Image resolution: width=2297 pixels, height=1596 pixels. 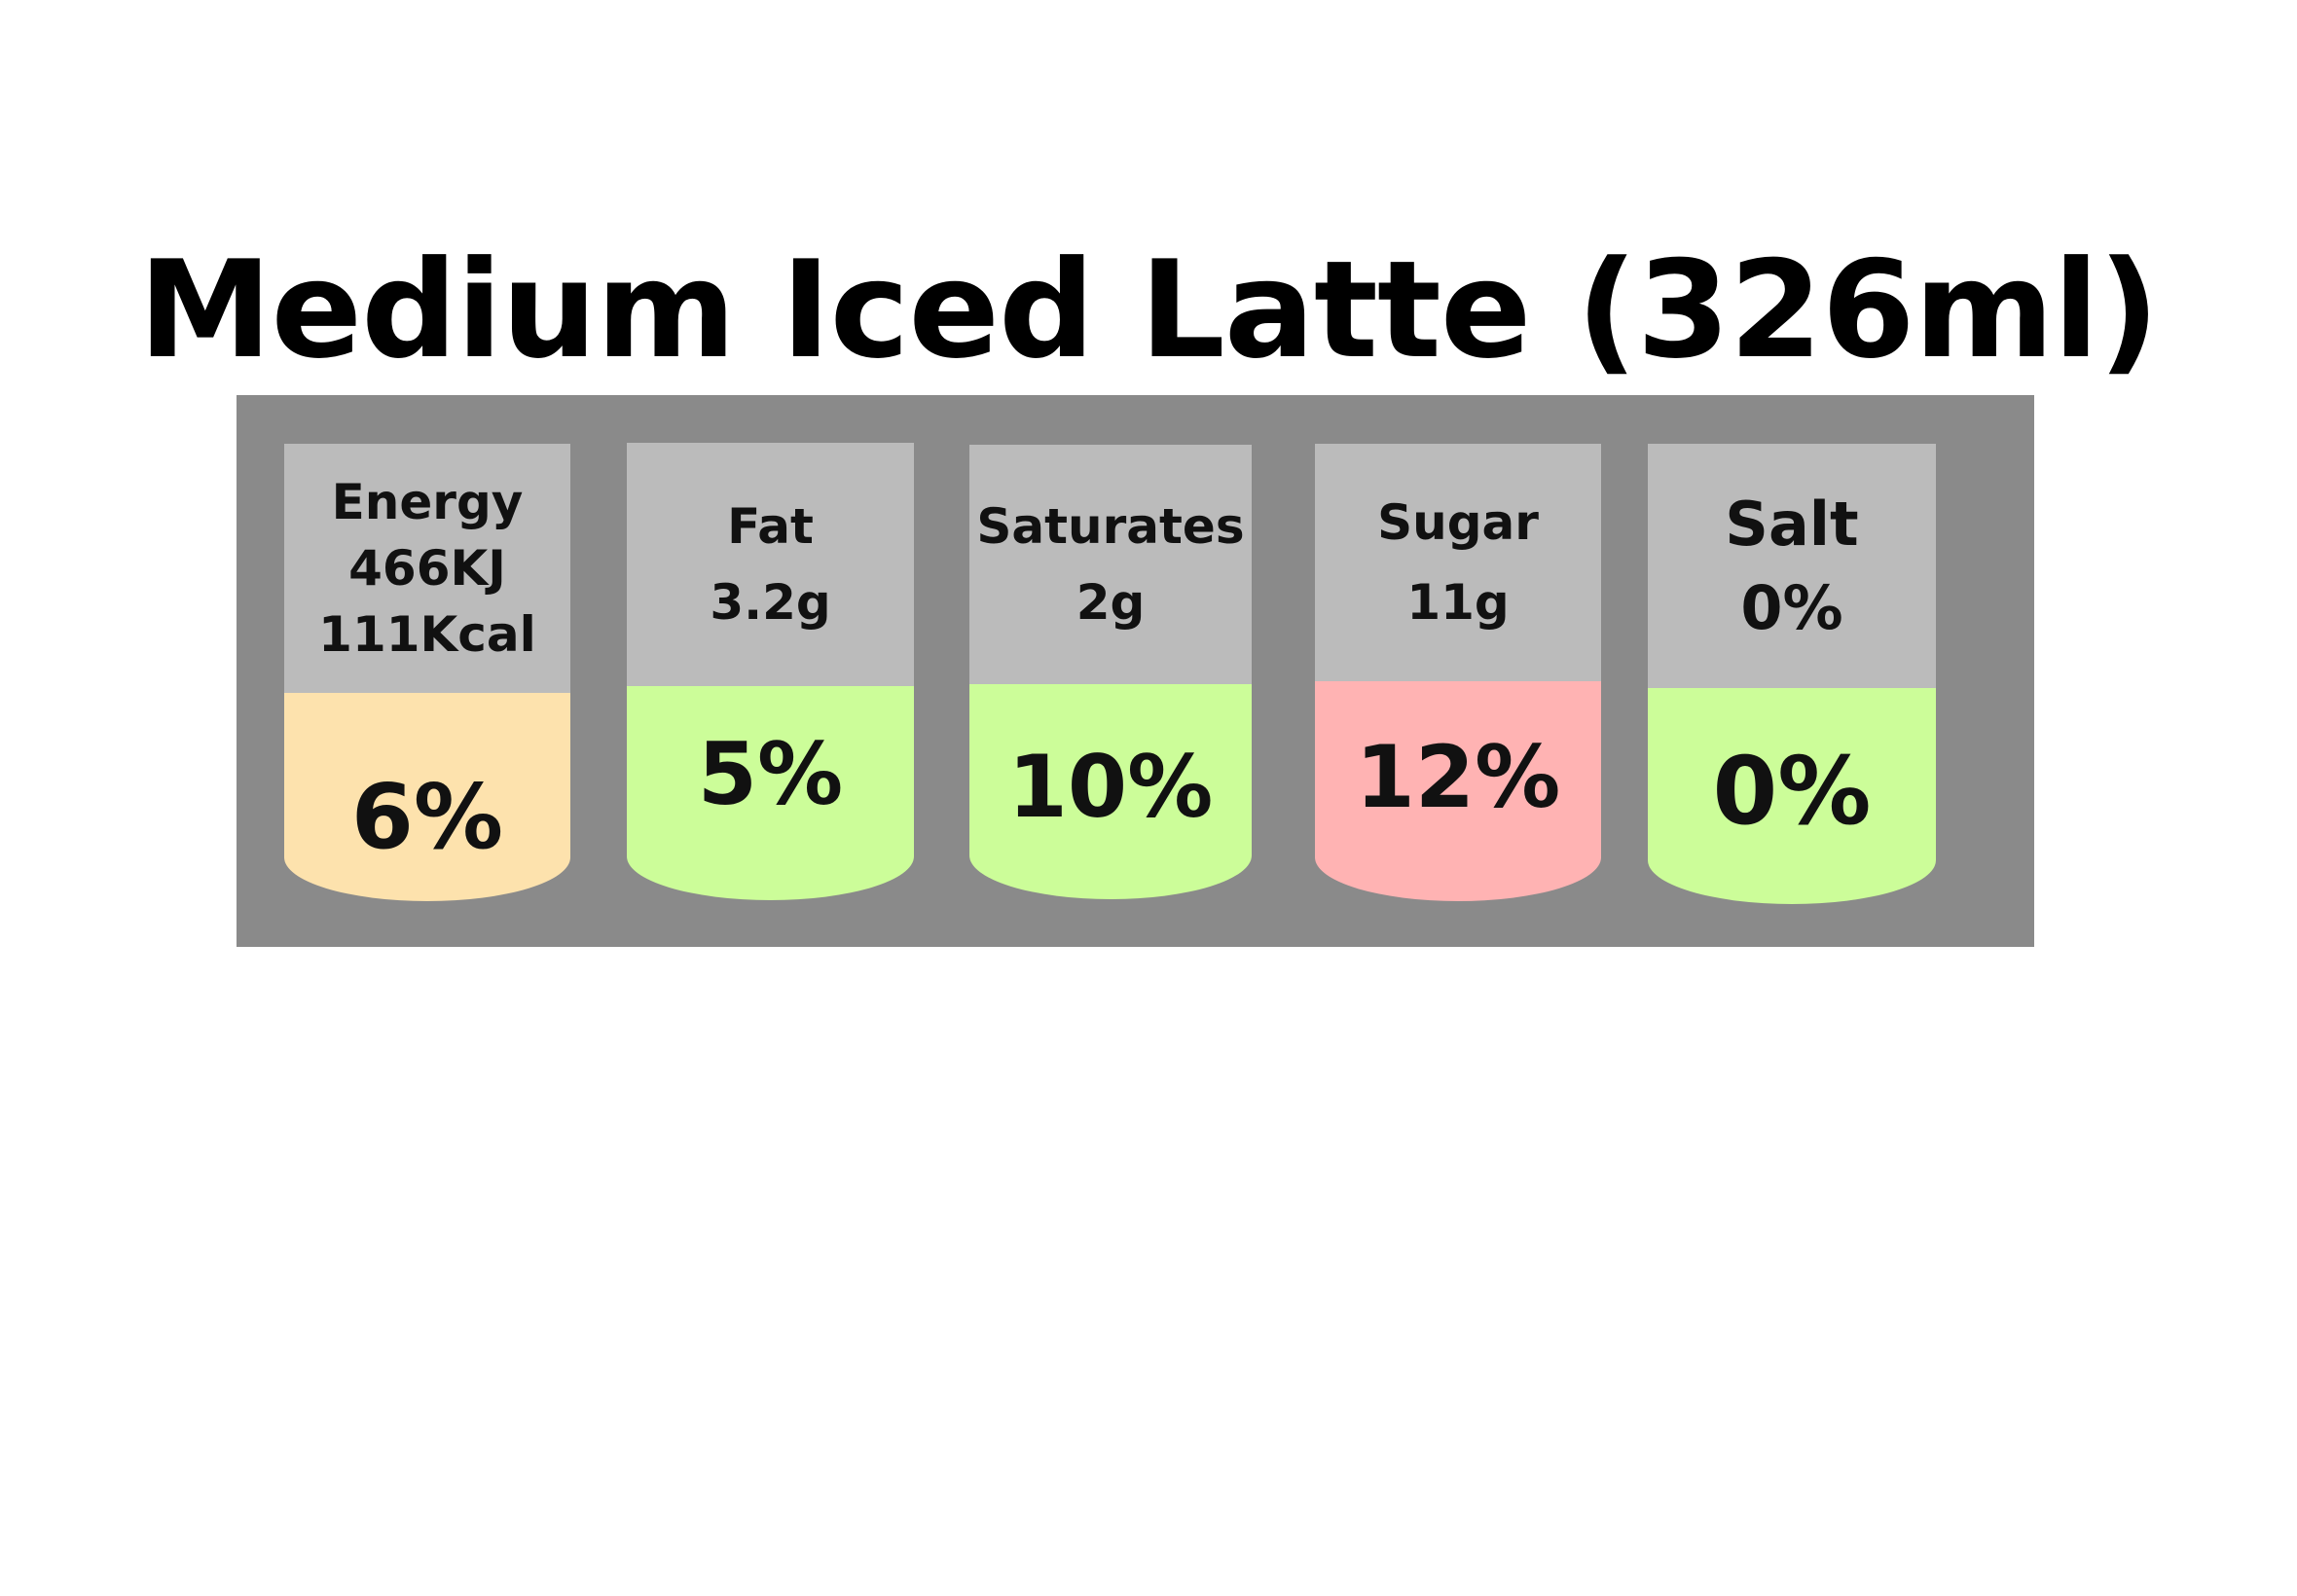 What do you see at coordinates (427, 502) in the screenshot?
I see `nutrient-name: Energy` at bounding box center [427, 502].